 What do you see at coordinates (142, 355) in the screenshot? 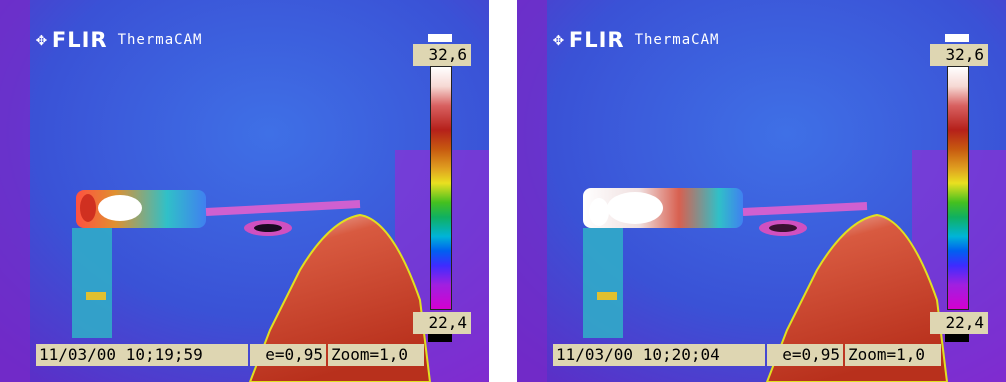
I see `timestamp: 11/03/00 10;19;59` at bounding box center [142, 355].